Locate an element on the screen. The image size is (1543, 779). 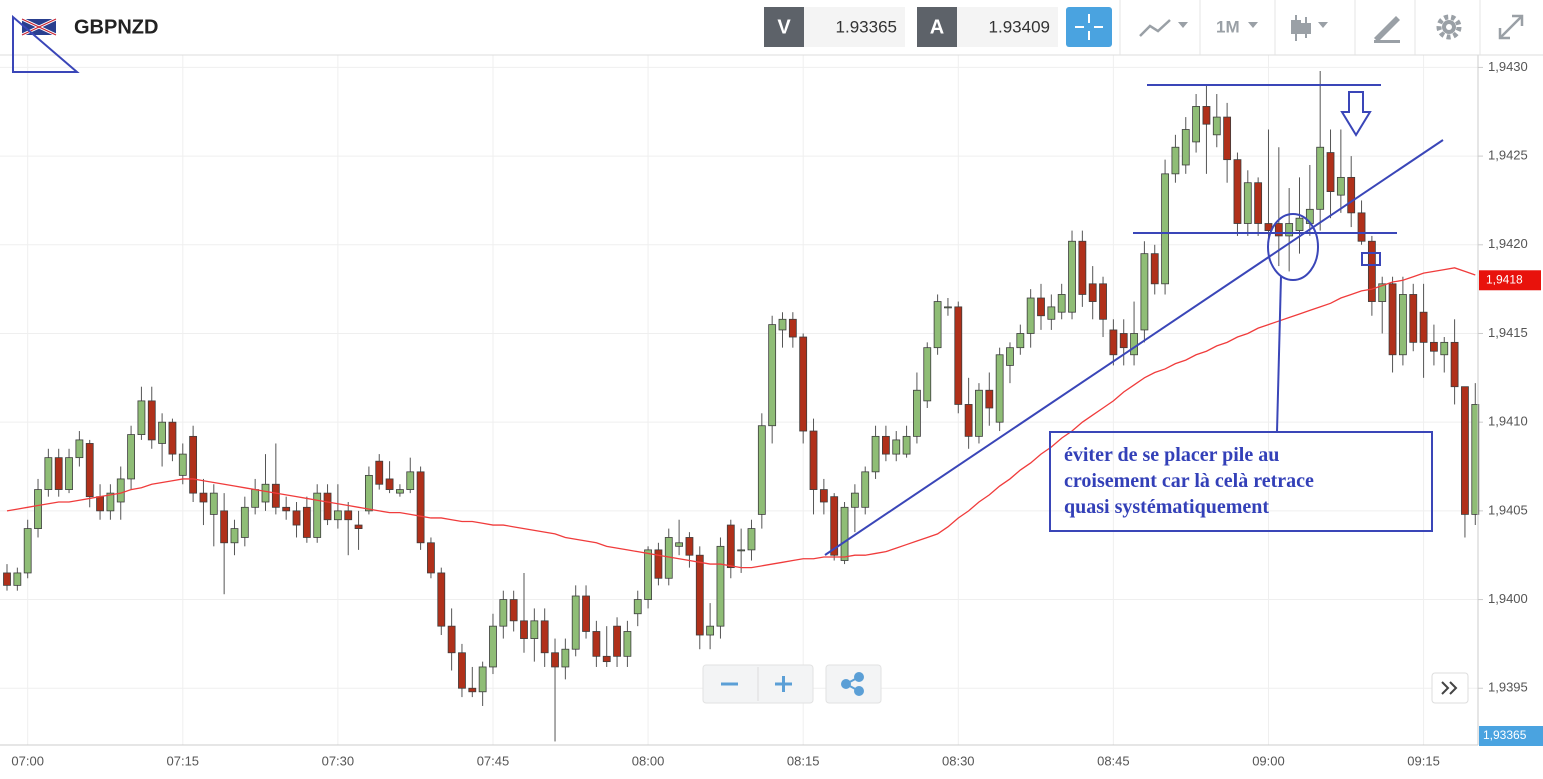
candle-type-button is located at coordinates (1309, 28).